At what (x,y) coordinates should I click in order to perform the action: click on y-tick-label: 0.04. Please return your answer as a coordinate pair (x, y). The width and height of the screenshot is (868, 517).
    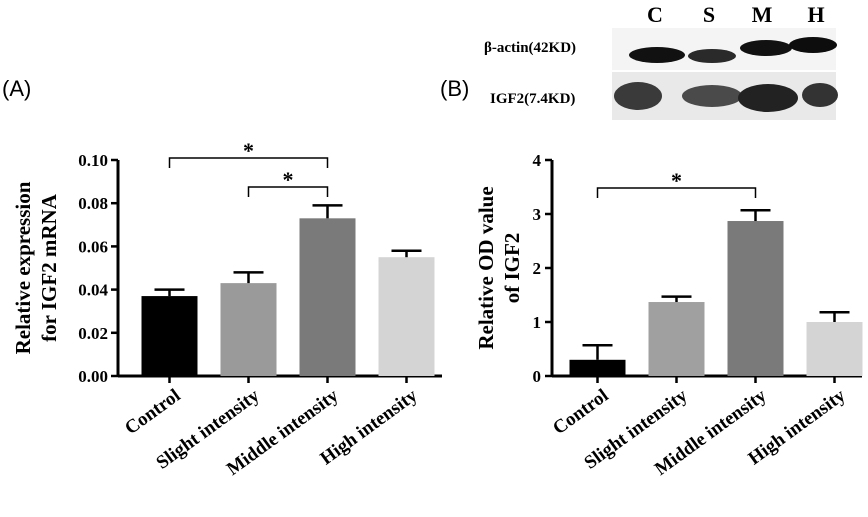
    Looking at the image, I should click on (93, 290).